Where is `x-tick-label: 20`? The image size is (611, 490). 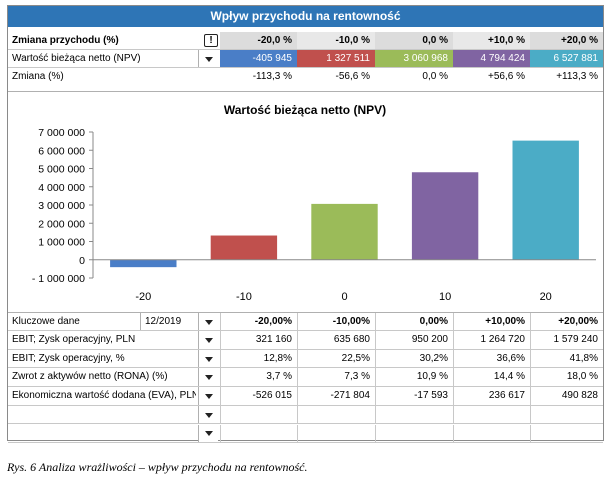 x-tick-label: 20 is located at coordinates (546, 297).